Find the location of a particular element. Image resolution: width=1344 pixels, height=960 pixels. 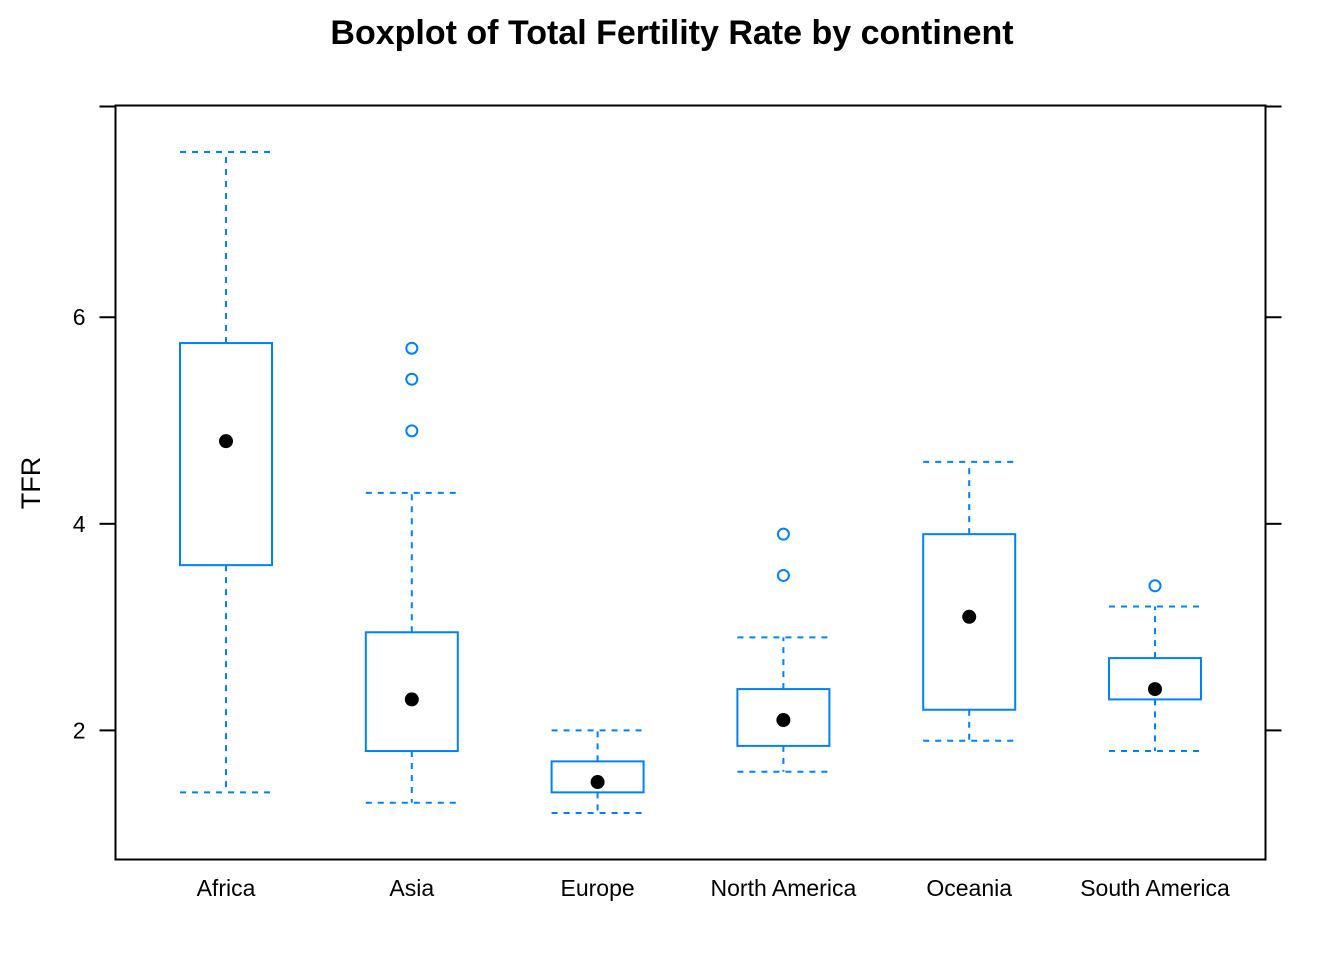

x-tick-label: North America is located at coordinates (784, 888).